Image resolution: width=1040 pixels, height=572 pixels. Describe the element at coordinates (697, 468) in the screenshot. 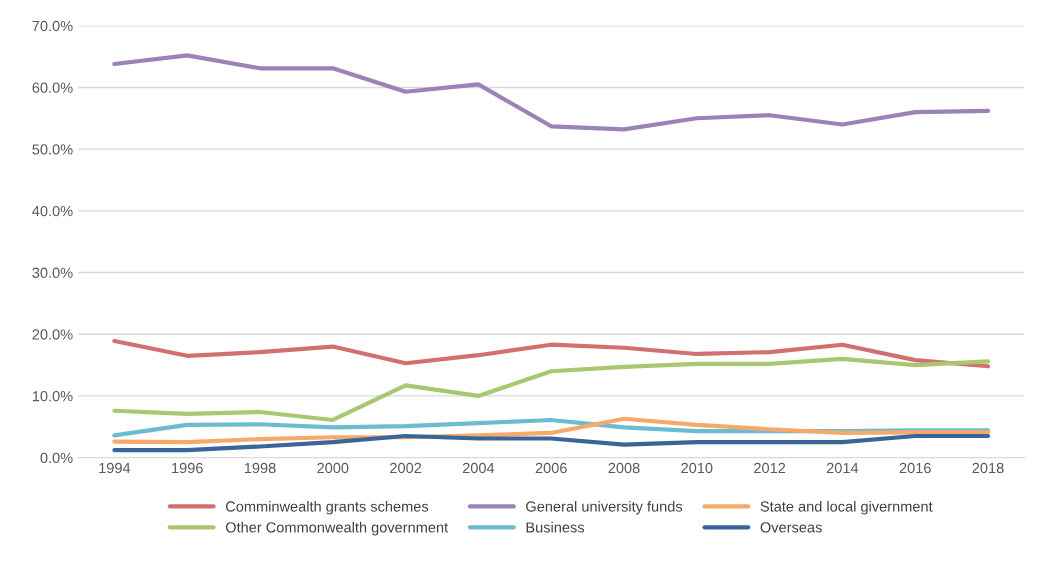

I see `x-tick-label: 2010` at that location.